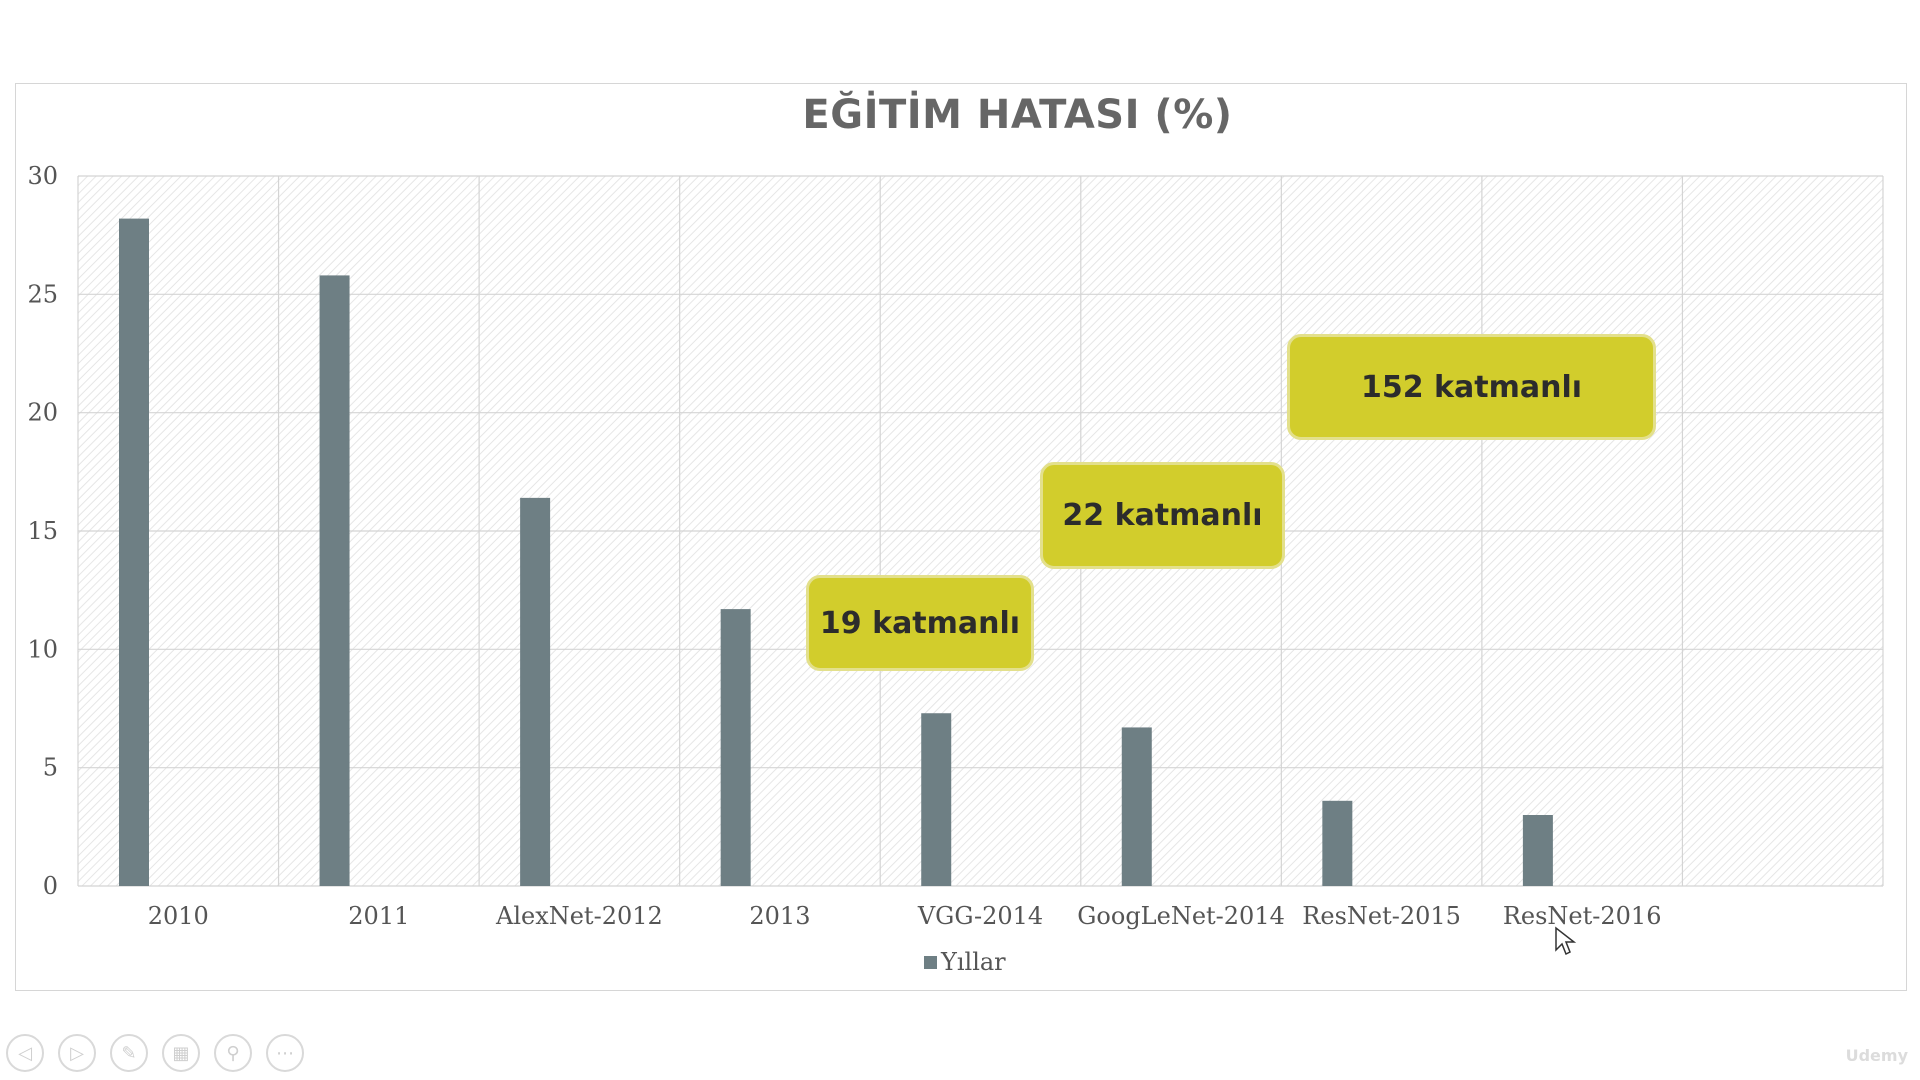 This screenshot has width=1920, height=1080. I want to click on y-tick-label: 30, so click(42, 176).